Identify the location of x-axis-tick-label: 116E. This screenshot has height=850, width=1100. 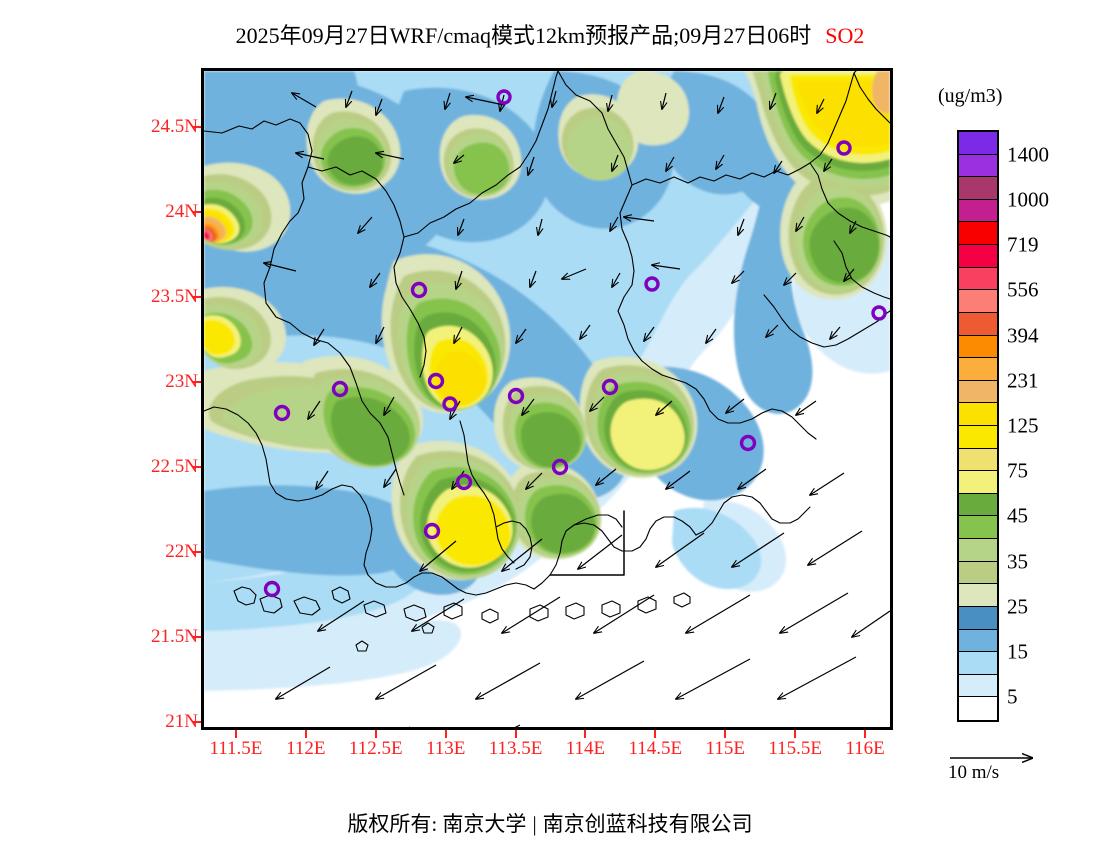
(865, 748).